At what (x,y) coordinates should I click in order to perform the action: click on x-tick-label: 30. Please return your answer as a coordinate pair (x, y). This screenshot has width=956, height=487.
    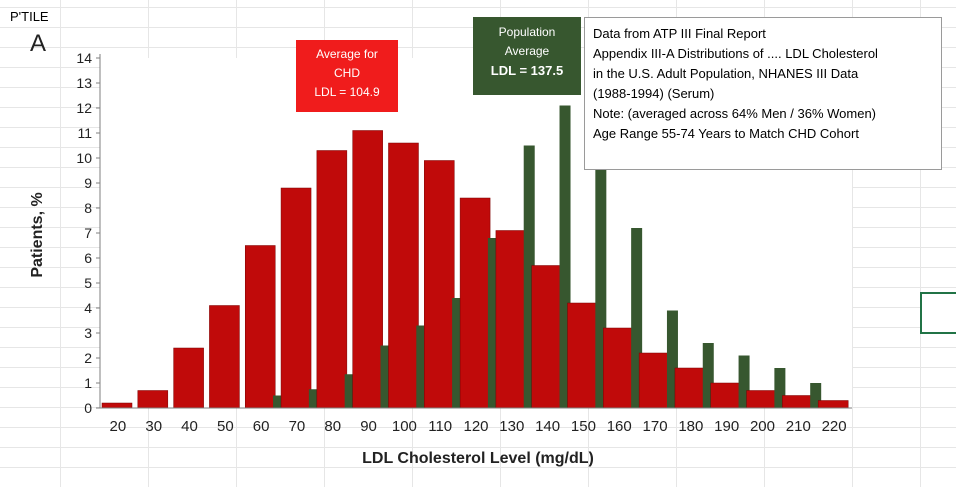
    Looking at the image, I should click on (153, 426).